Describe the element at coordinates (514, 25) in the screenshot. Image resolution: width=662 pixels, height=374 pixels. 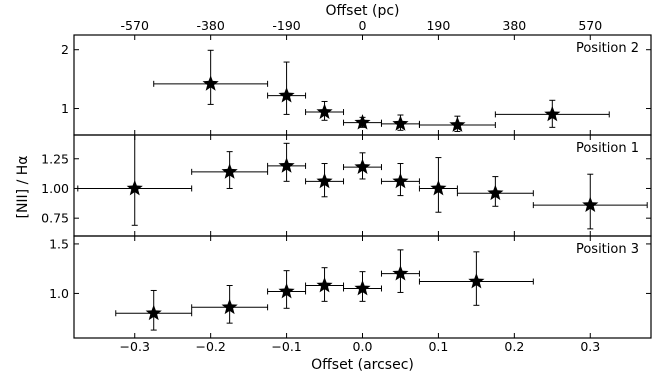
I see `top-tick-label: 380` at that location.